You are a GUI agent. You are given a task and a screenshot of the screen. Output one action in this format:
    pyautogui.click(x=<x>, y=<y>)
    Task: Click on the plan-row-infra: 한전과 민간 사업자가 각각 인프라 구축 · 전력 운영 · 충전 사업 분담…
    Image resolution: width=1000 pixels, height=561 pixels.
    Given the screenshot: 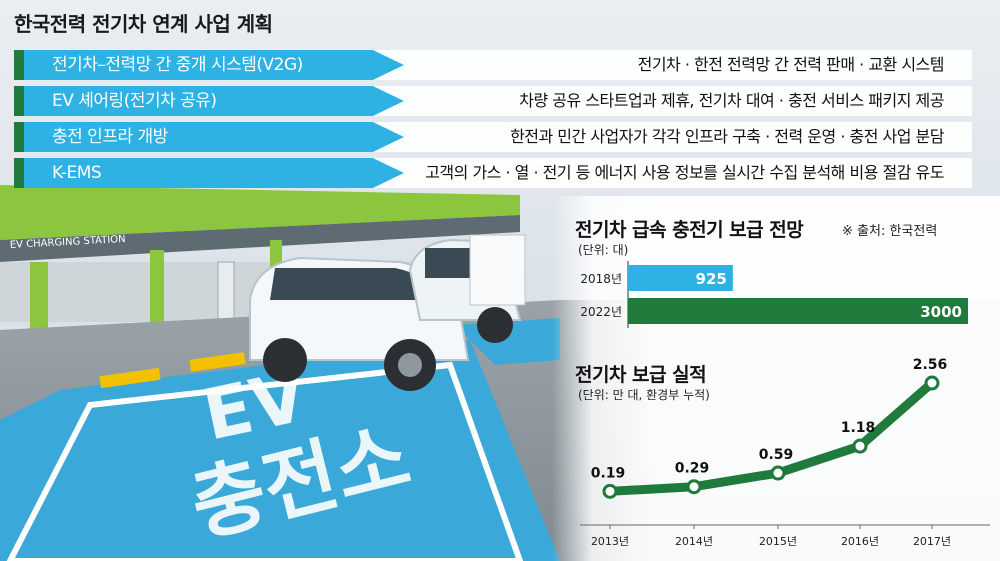 What is the action you would take?
    pyautogui.click(x=493, y=137)
    